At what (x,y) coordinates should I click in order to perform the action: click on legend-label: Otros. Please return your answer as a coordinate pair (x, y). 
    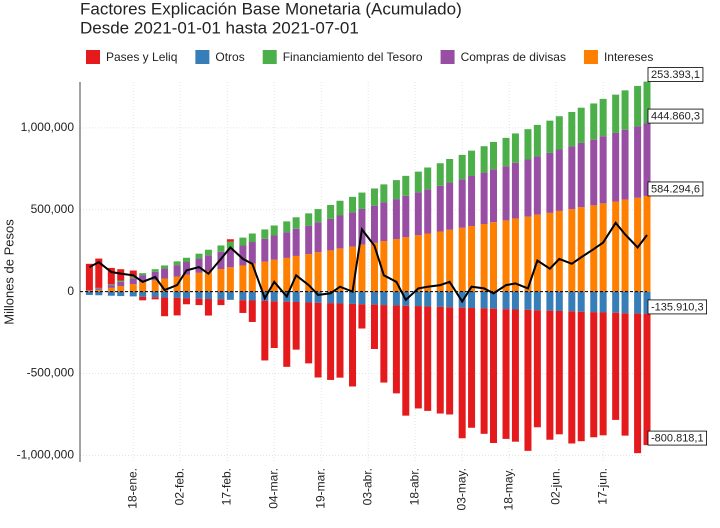
    Looking at the image, I should click on (229, 57).